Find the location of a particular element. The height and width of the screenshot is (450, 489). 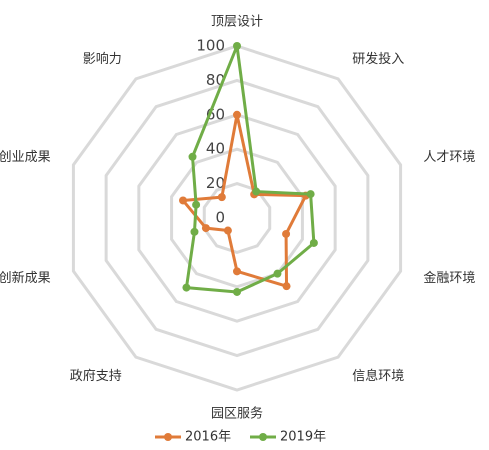

legend-item: 2019年 is located at coordinates (288, 437).